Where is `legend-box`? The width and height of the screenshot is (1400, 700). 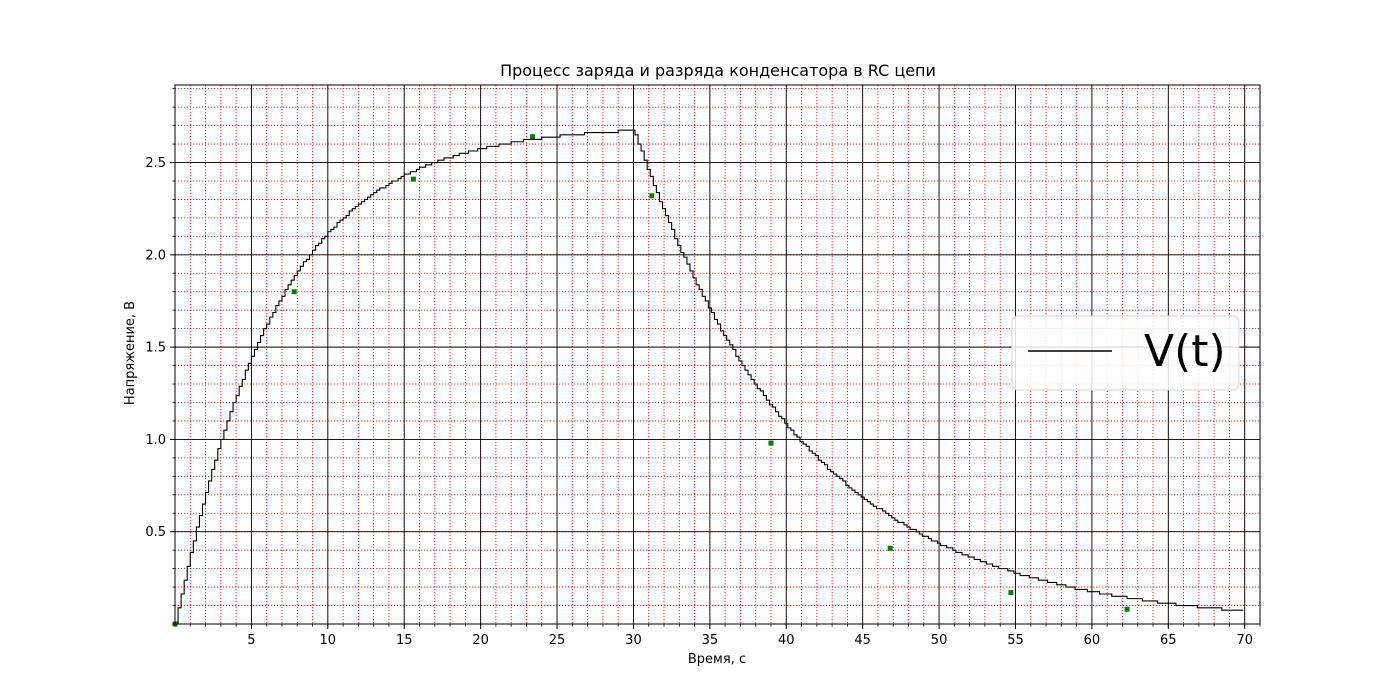 legend-box is located at coordinates (1125, 353).